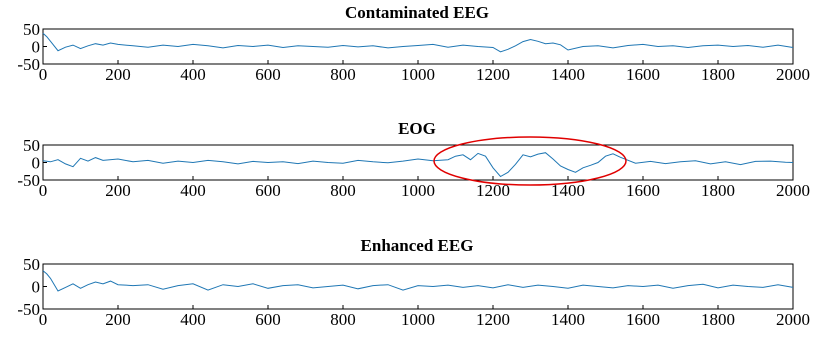  What do you see at coordinates (643, 190) in the screenshot?
I see `x-tick-label-eog: 1600` at bounding box center [643, 190].